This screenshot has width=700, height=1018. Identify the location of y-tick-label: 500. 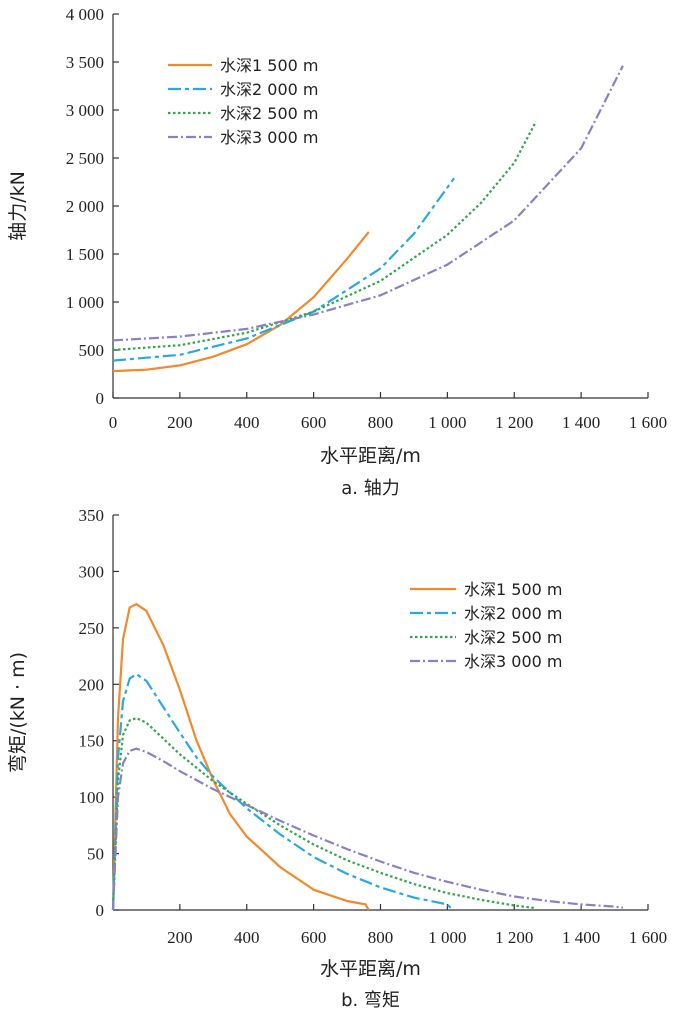
(92, 350).